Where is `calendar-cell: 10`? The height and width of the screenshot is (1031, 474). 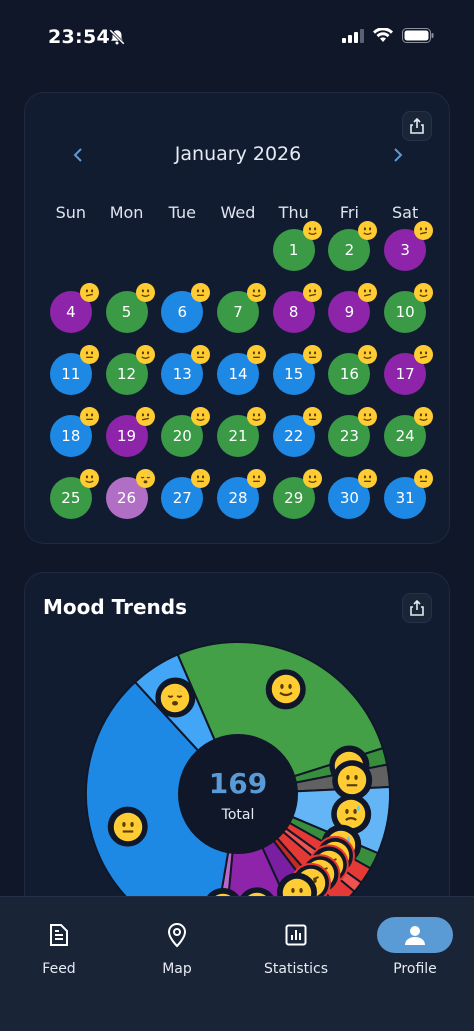 calendar-cell: 10 is located at coordinates (405, 308).